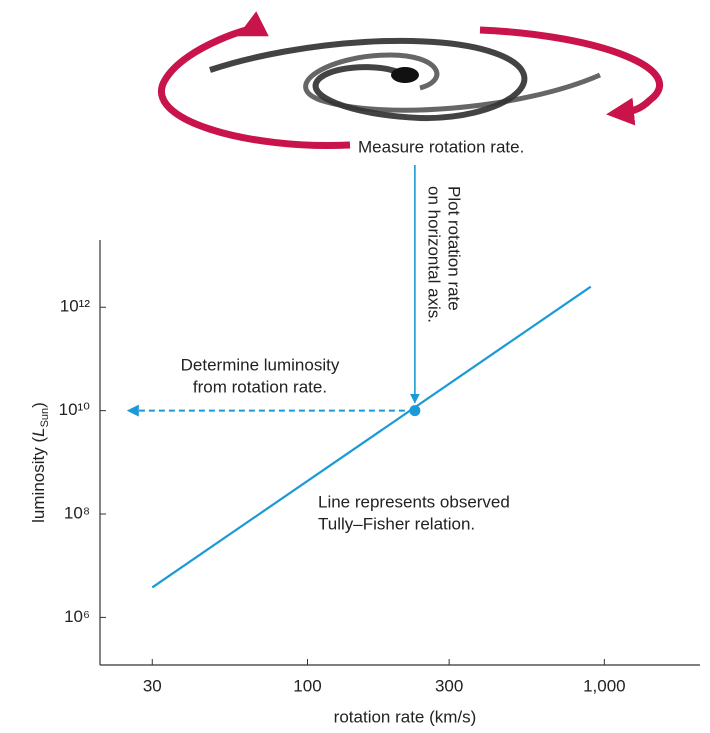  I want to click on y-tick-label: 10¹⁰, so click(75, 409).